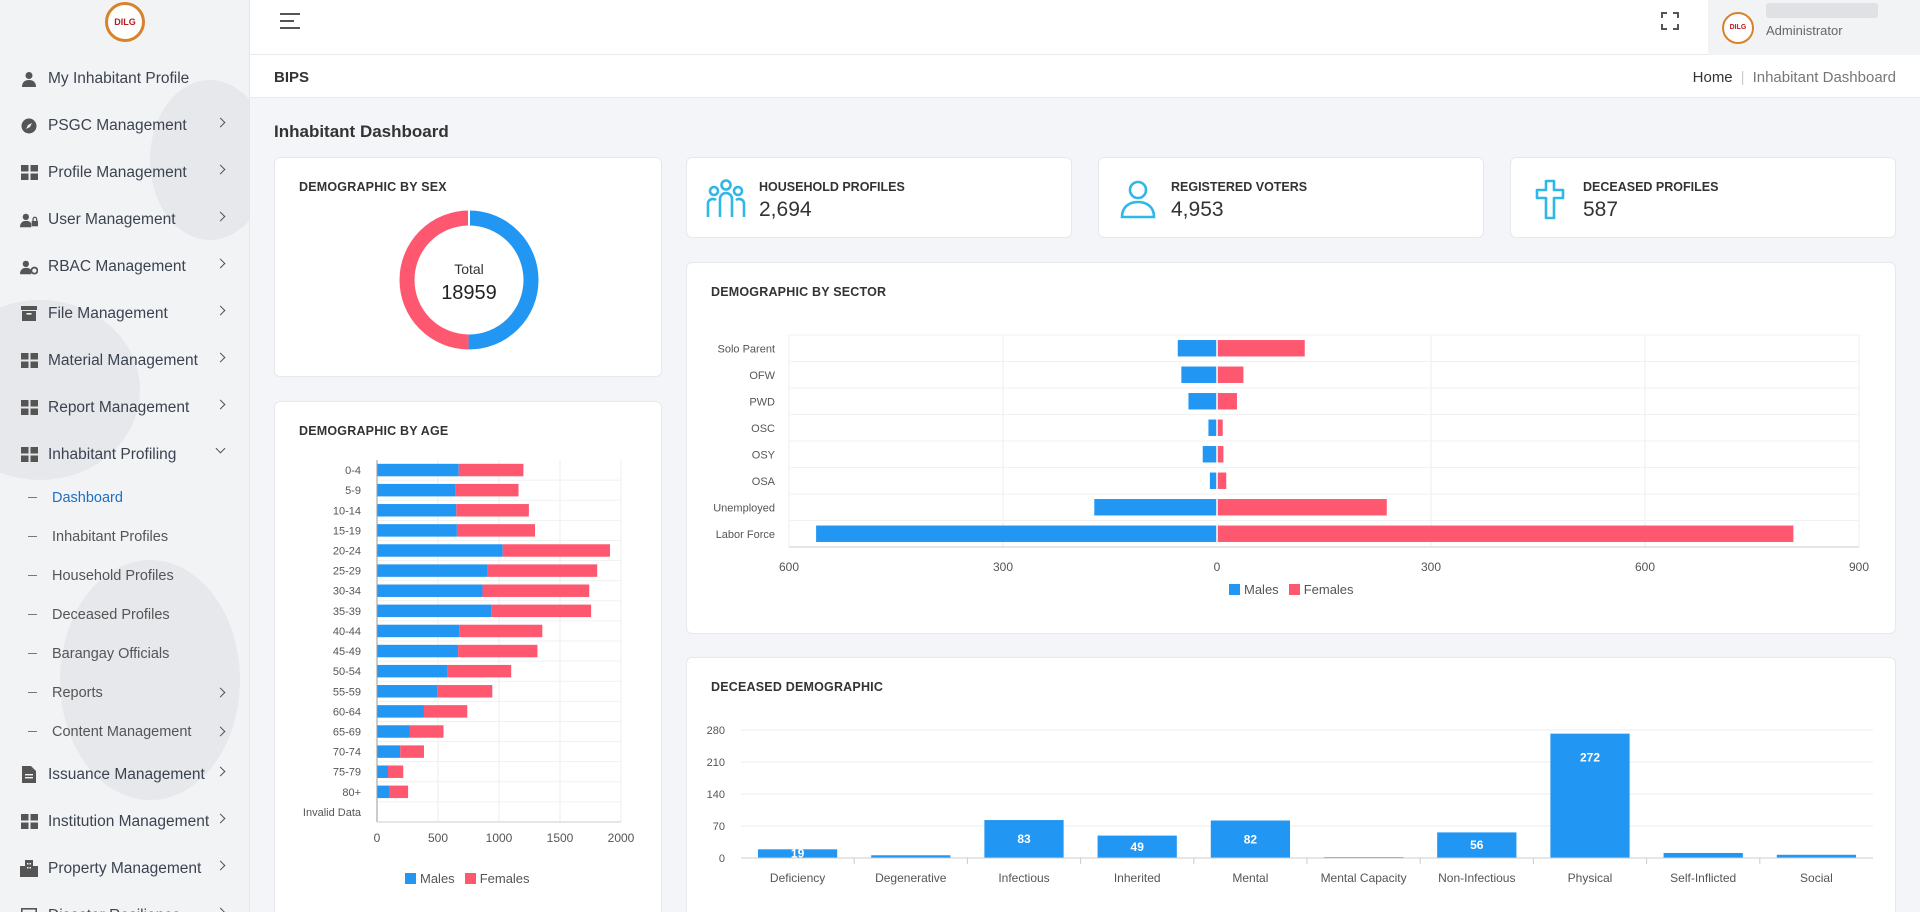 This screenshot has width=1920, height=912. Describe the element at coordinates (716, 763) in the screenshot. I see `y-tick-label: 210` at that location.